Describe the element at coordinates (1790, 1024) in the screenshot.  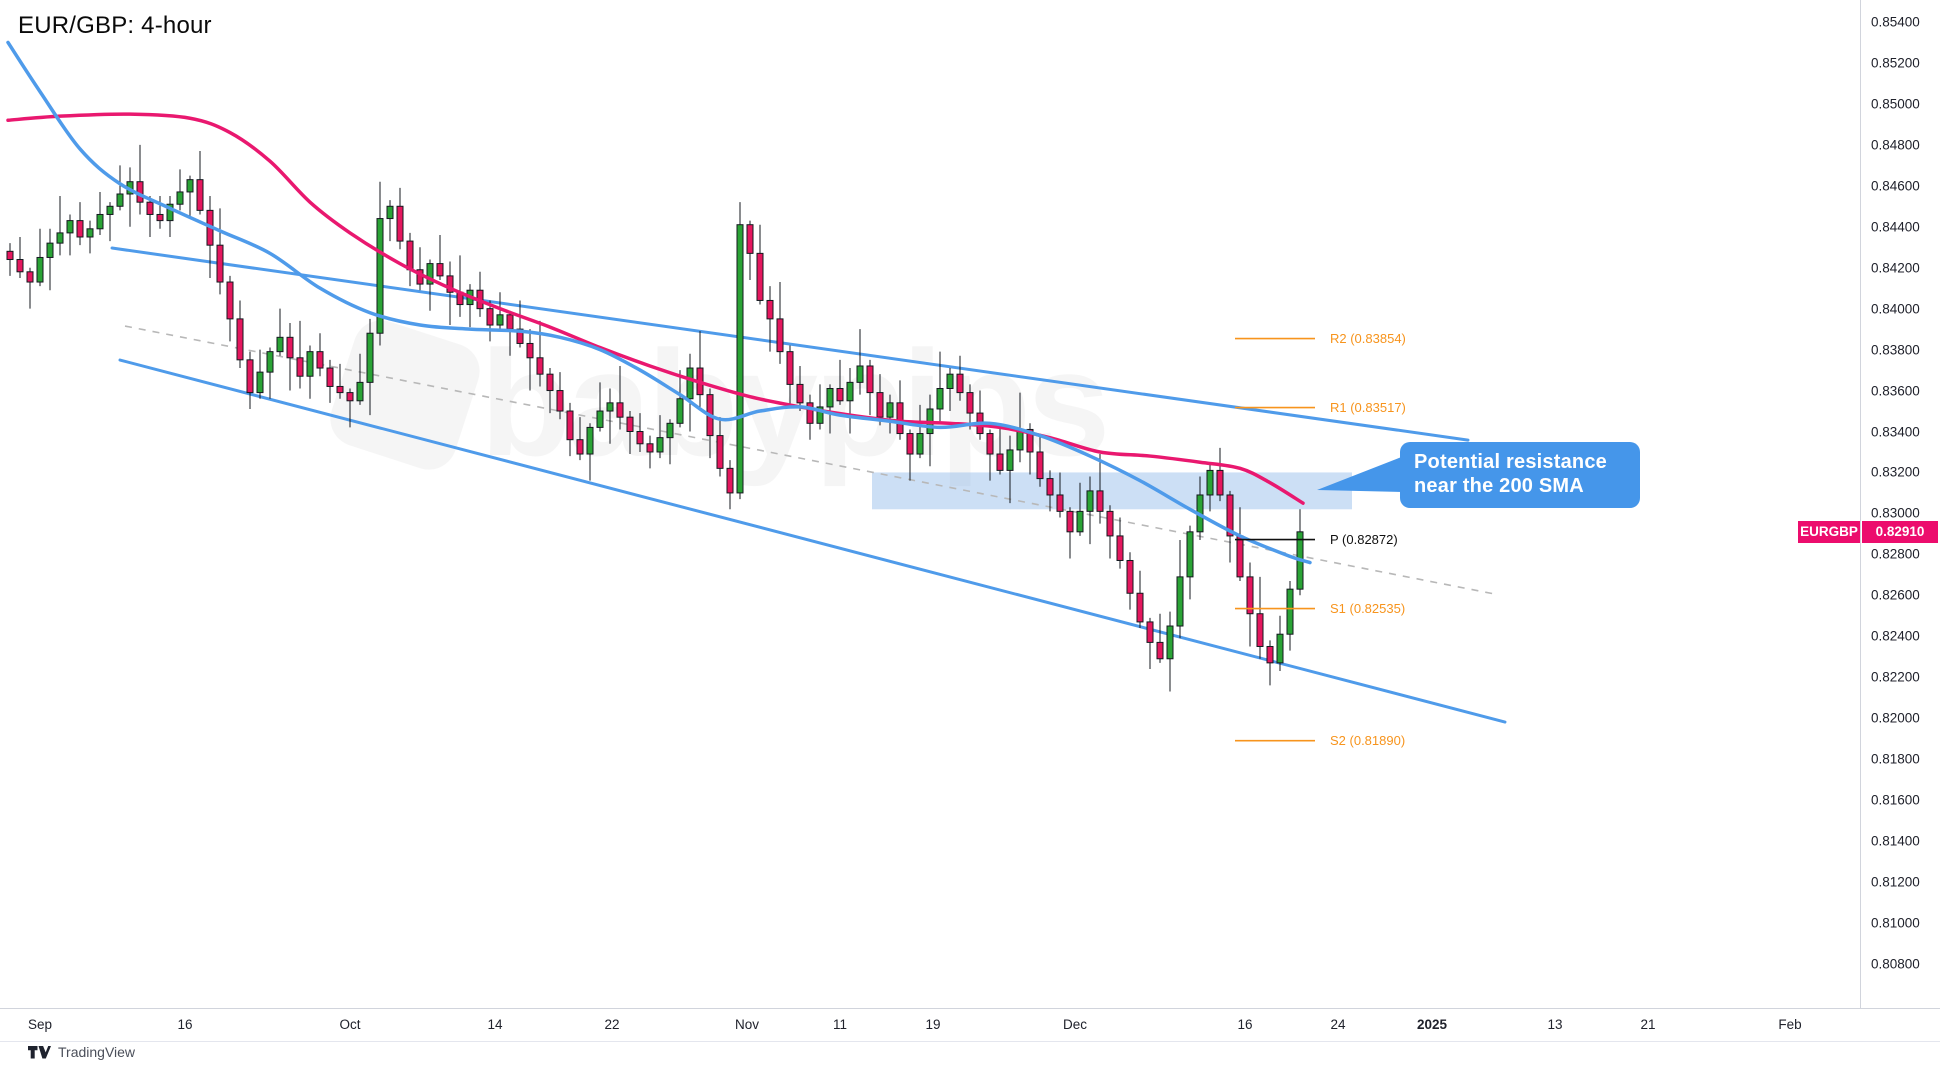
I see `time-axis-label: Feb` at that location.